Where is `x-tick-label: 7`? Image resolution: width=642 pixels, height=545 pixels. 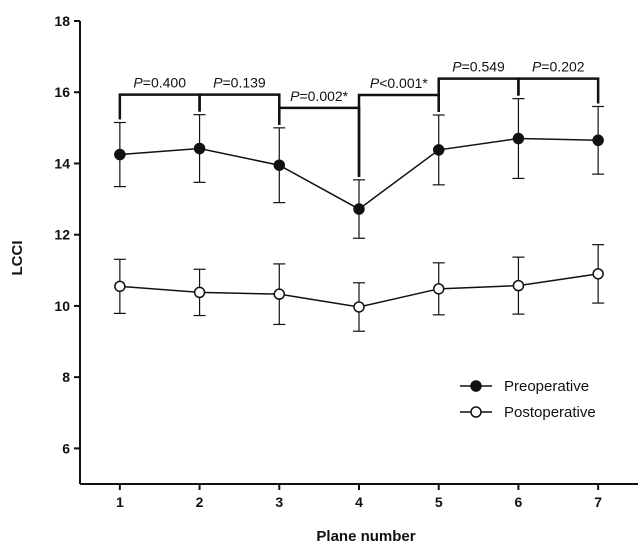
x-tick-label: 7 is located at coordinates (598, 502).